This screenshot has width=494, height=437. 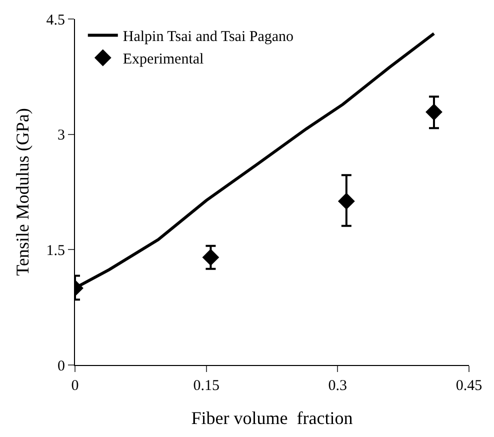 I want to click on x-tick-label: 0.3, so click(x=338, y=386).